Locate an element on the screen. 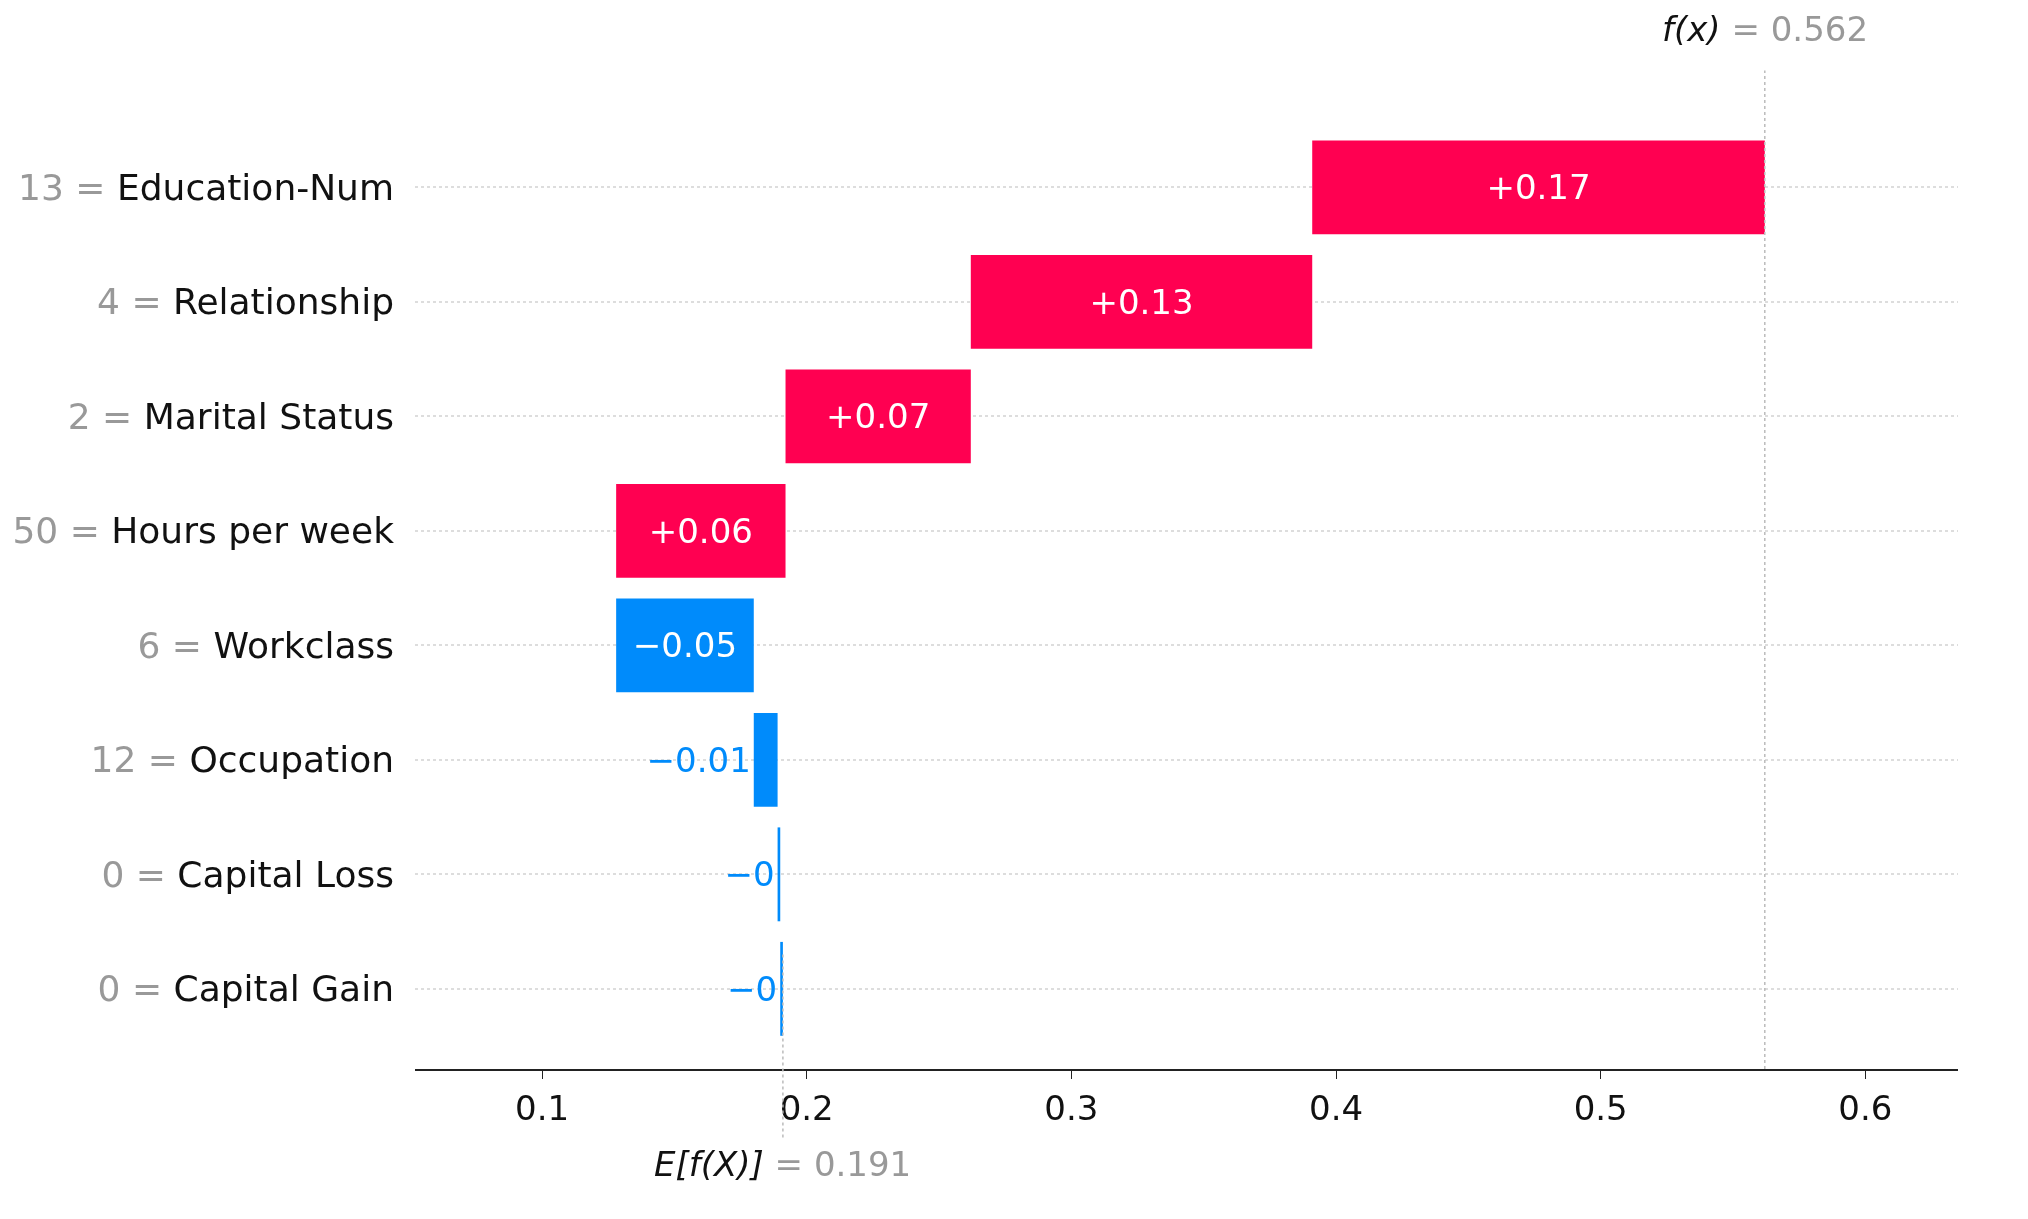  data-label: +0.07 is located at coordinates (878, 416).